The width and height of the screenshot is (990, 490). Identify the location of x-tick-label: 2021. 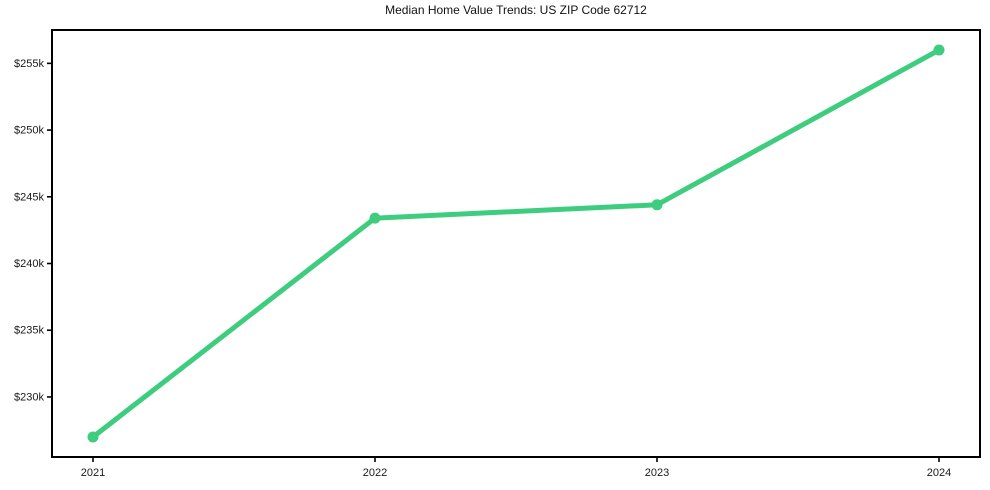
(93, 473).